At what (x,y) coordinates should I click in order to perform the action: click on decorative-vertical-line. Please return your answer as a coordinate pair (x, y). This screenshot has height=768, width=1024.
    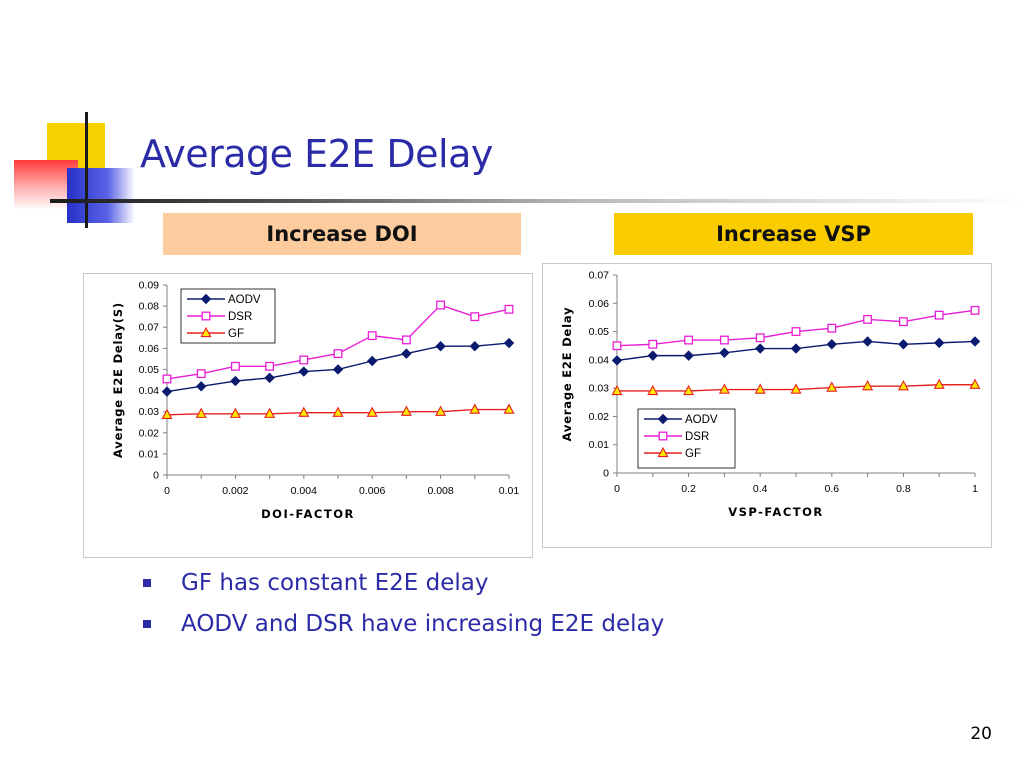
    Looking at the image, I should click on (86, 170).